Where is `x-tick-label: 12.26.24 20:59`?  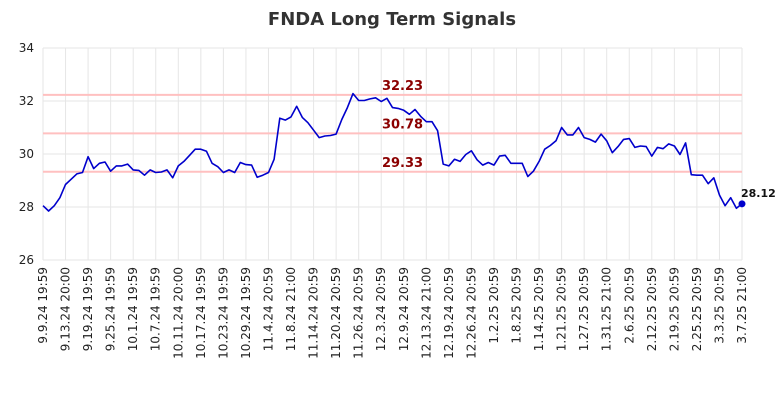 x-tick-label: 12.26.24 20:59 is located at coordinates (471, 313).